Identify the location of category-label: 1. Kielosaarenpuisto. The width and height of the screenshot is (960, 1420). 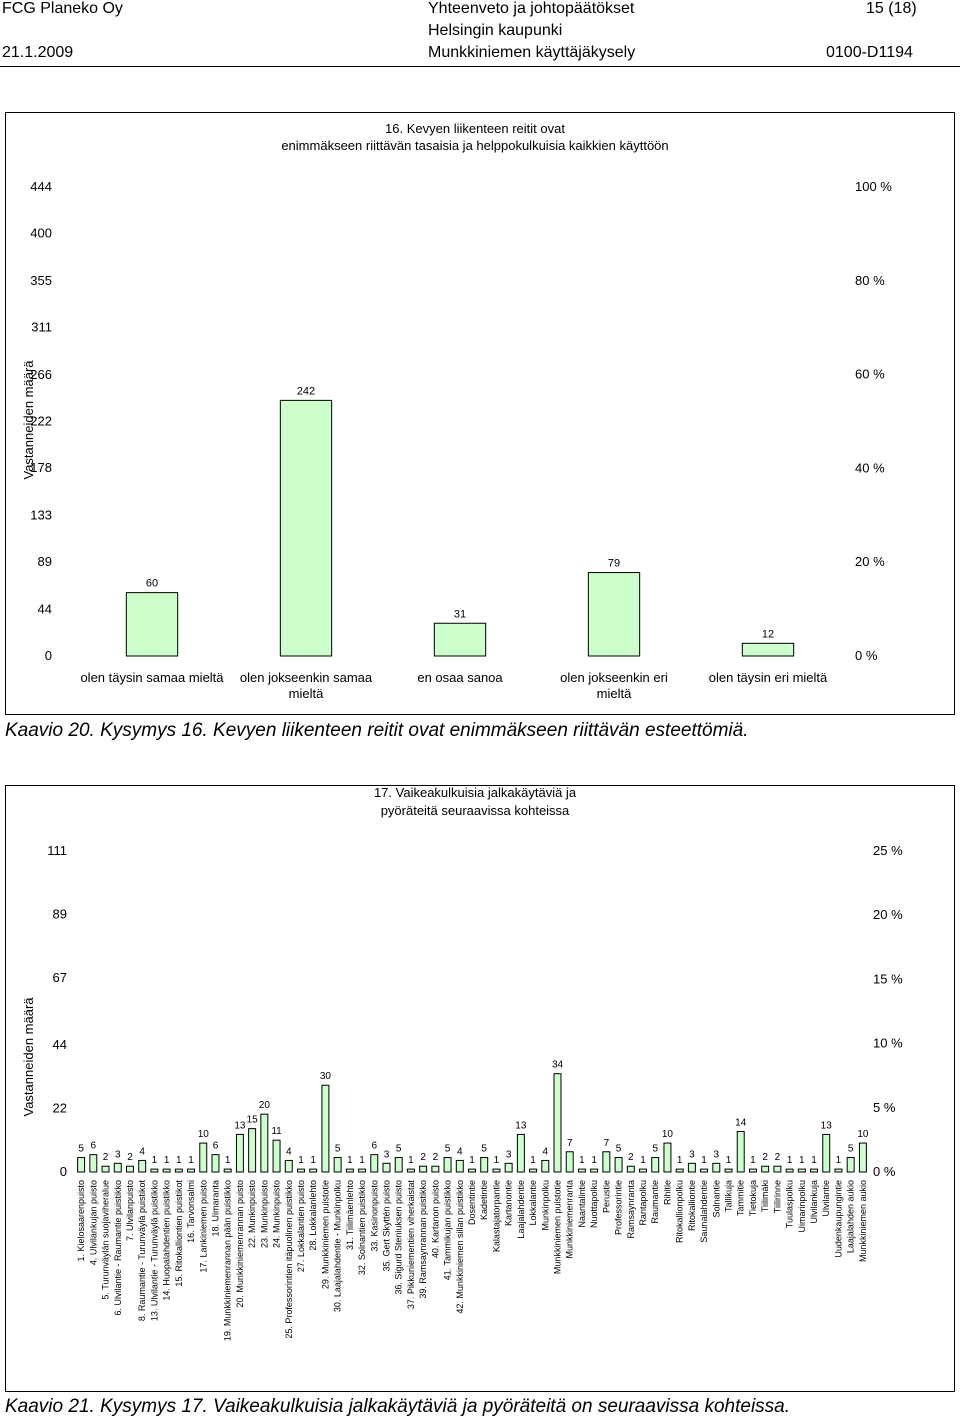
(81, 1221).